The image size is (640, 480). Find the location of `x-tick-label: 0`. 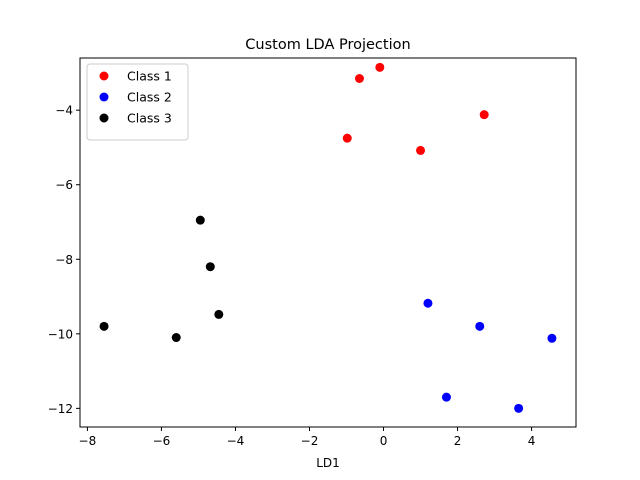

x-tick-label: 0 is located at coordinates (384, 441).